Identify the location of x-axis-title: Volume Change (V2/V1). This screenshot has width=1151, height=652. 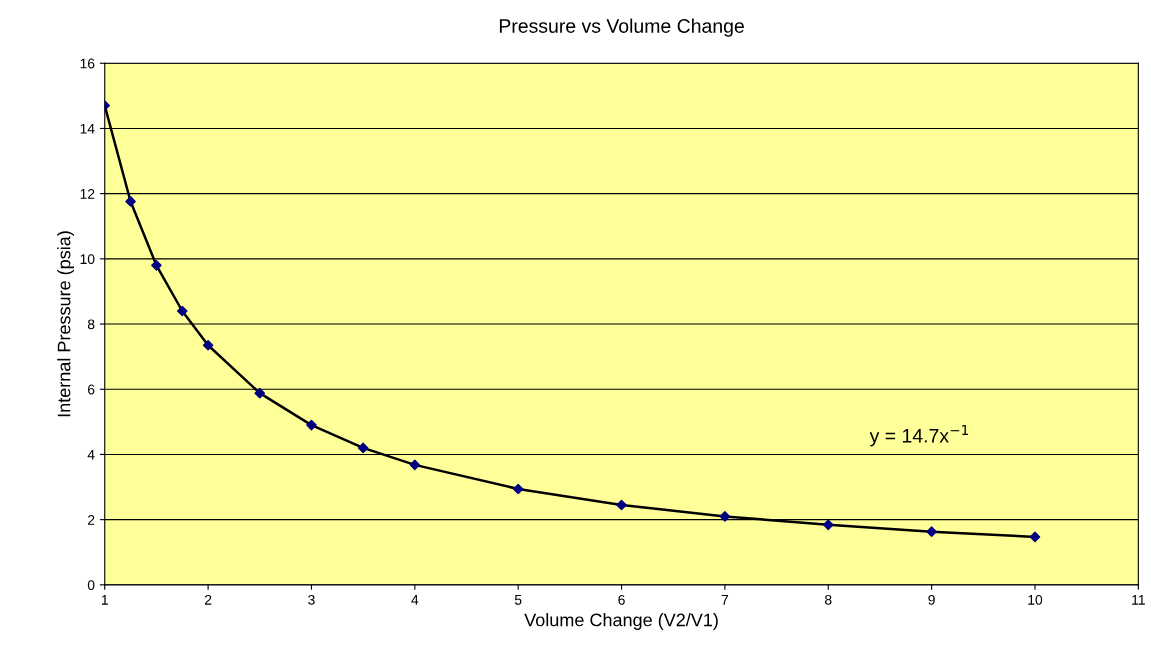
(621, 621).